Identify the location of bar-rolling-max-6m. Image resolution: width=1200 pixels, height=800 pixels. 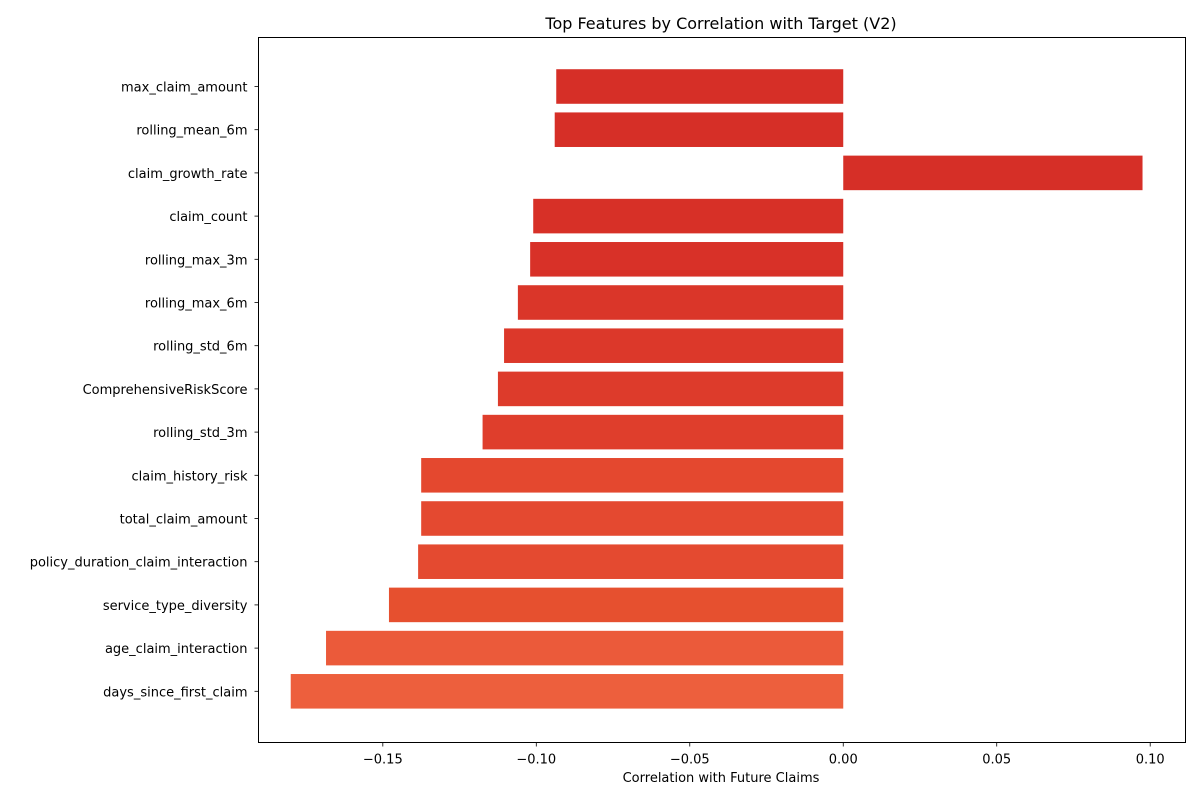
(680, 302).